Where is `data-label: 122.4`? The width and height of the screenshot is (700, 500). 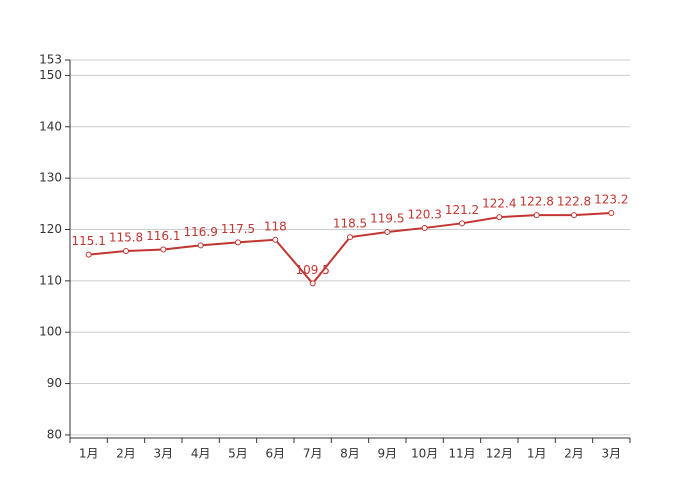
data-label: 122.4 is located at coordinates (499, 204).